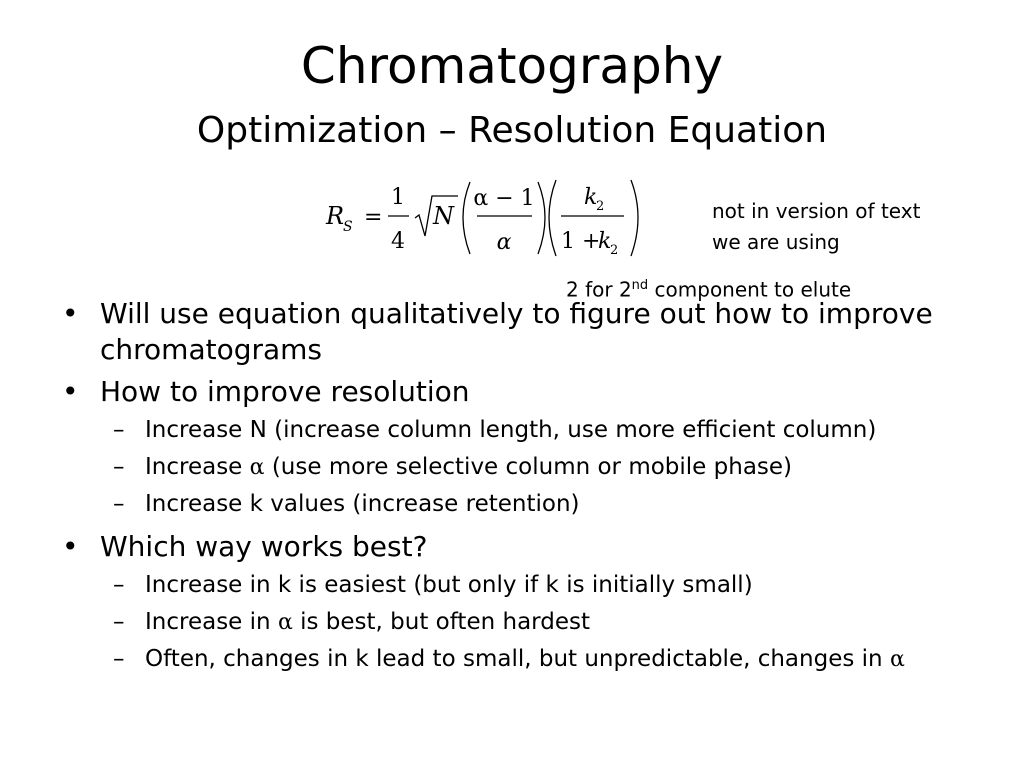 The height and width of the screenshot is (768, 1024). I want to click on elute-note-pre: 2 for 2, so click(599, 289).